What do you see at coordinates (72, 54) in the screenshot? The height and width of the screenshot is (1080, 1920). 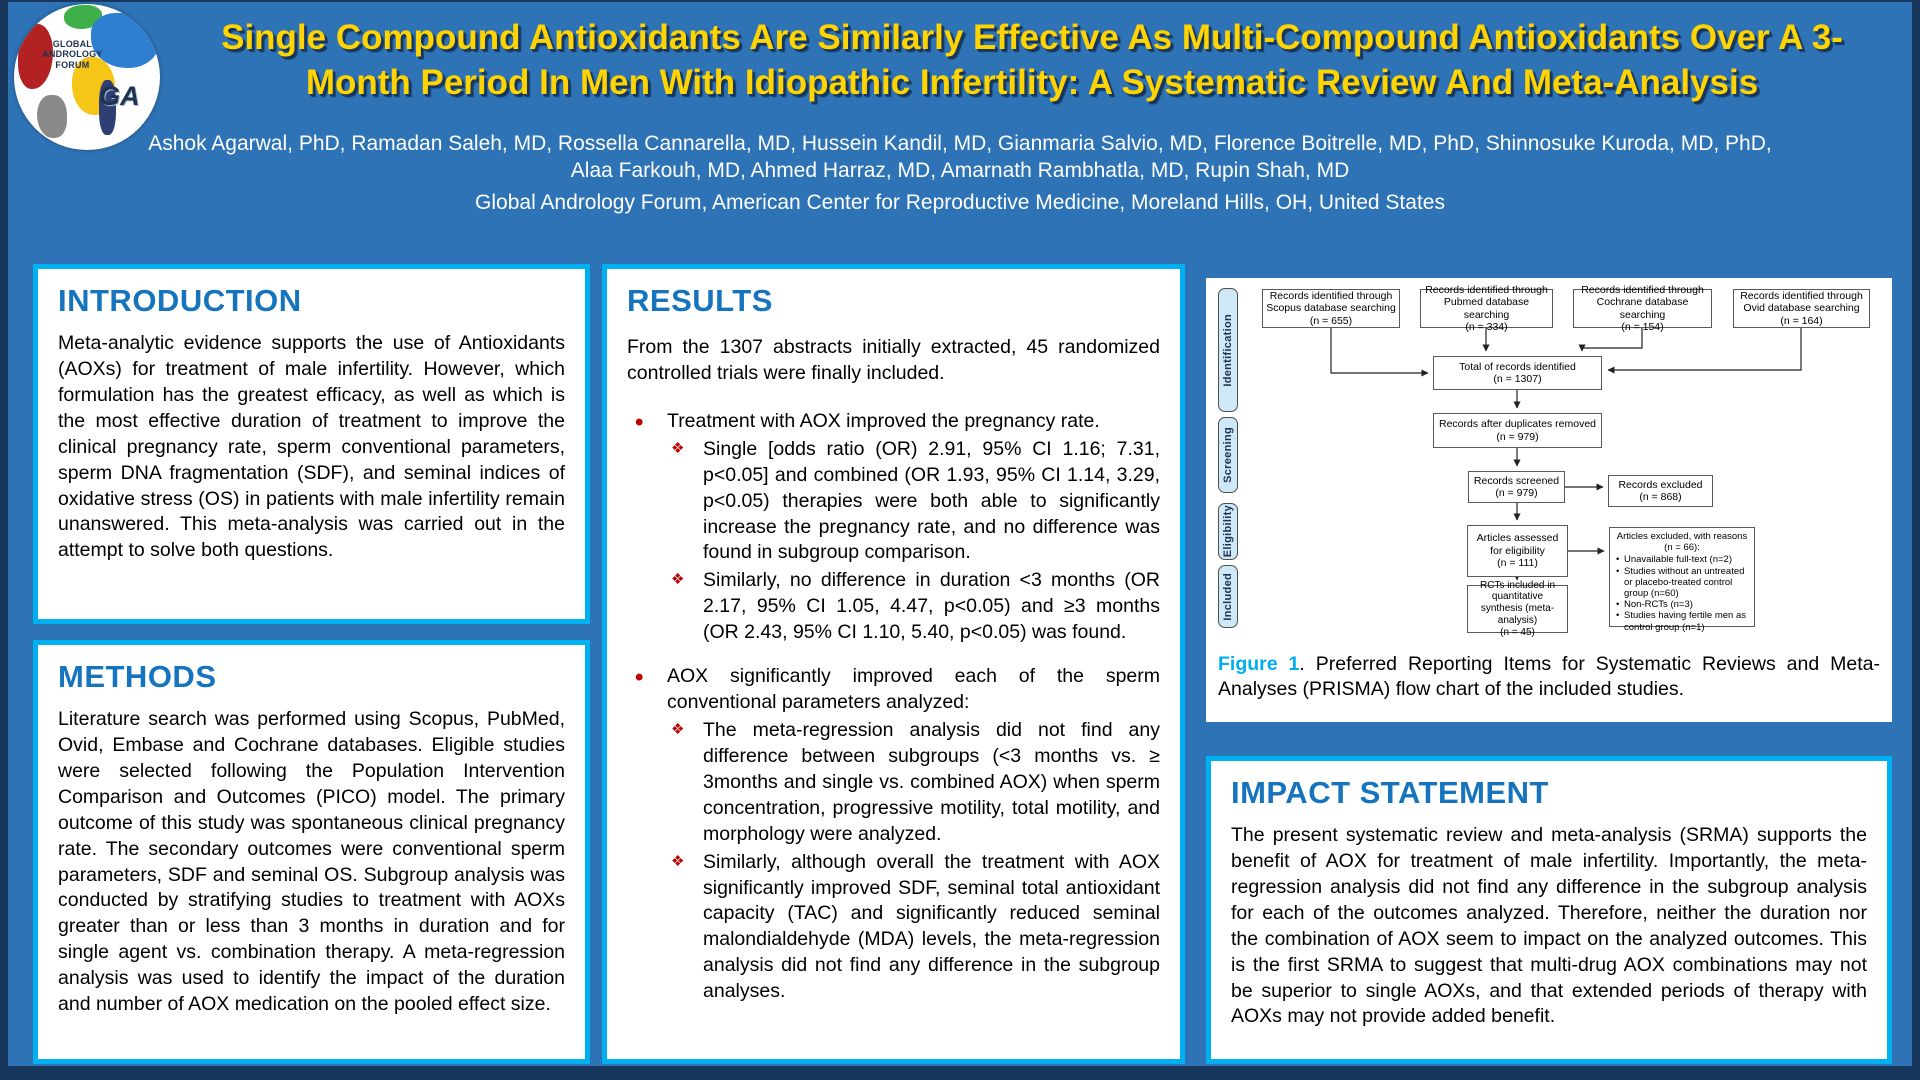 I see `logo-org-name: GLOBAL ANDROLOGY FORUM` at bounding box center [72, 54].